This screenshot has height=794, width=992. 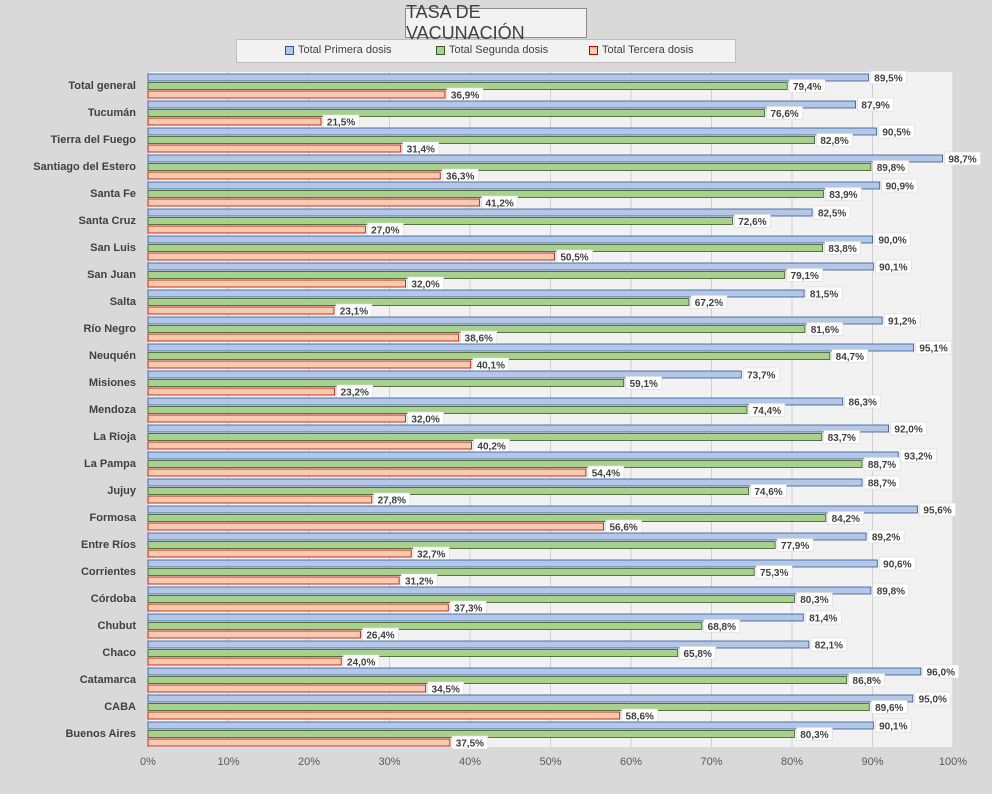 What do you see at coordinates (117, 626) in the screenshot?
I see `category-label: Chubut` at bounding box center [117, 626].